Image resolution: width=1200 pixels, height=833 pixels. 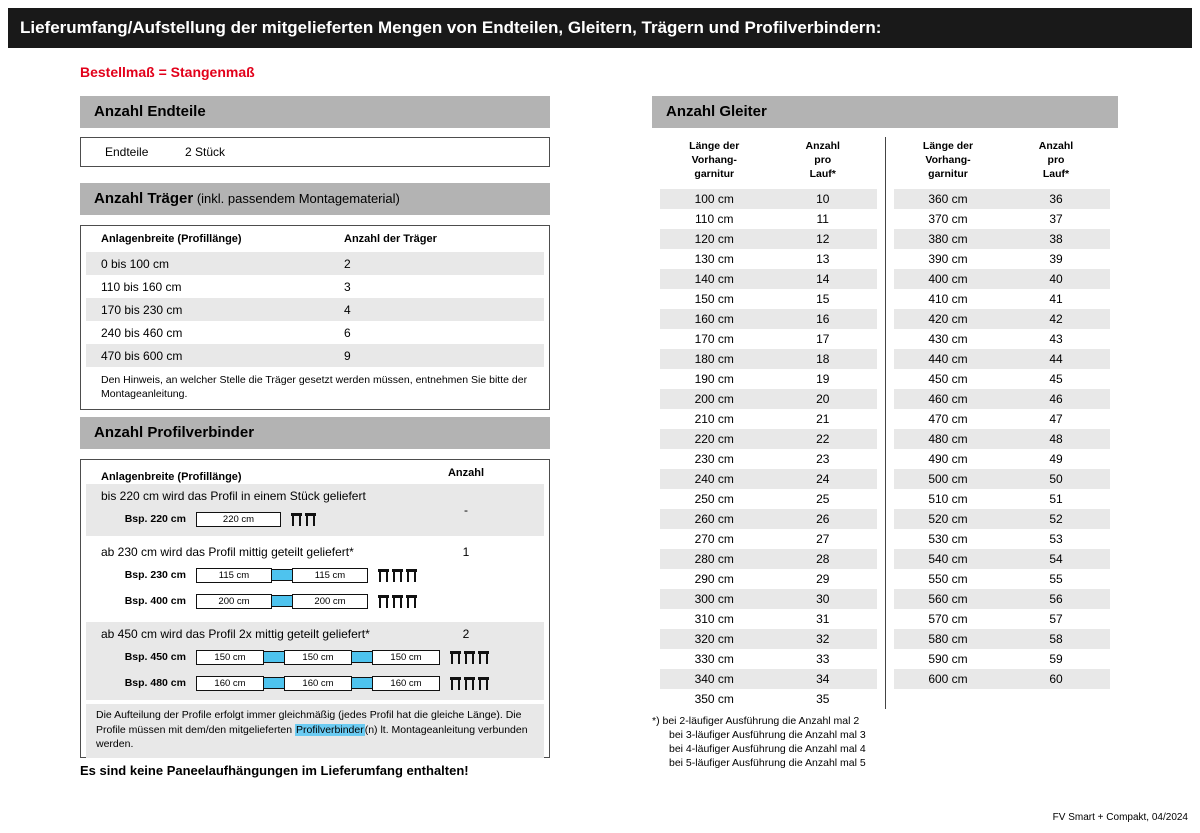 What do you see at coordinates (768, 278) in the screenshot?
I see `gleiter-row: 140 cm 14` at bounding box center [768, 278].